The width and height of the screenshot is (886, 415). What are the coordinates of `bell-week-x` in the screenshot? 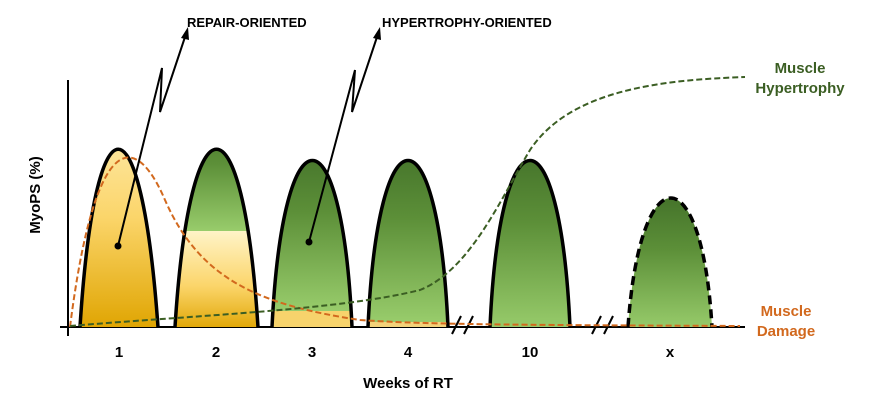 It's located at (670, 262).